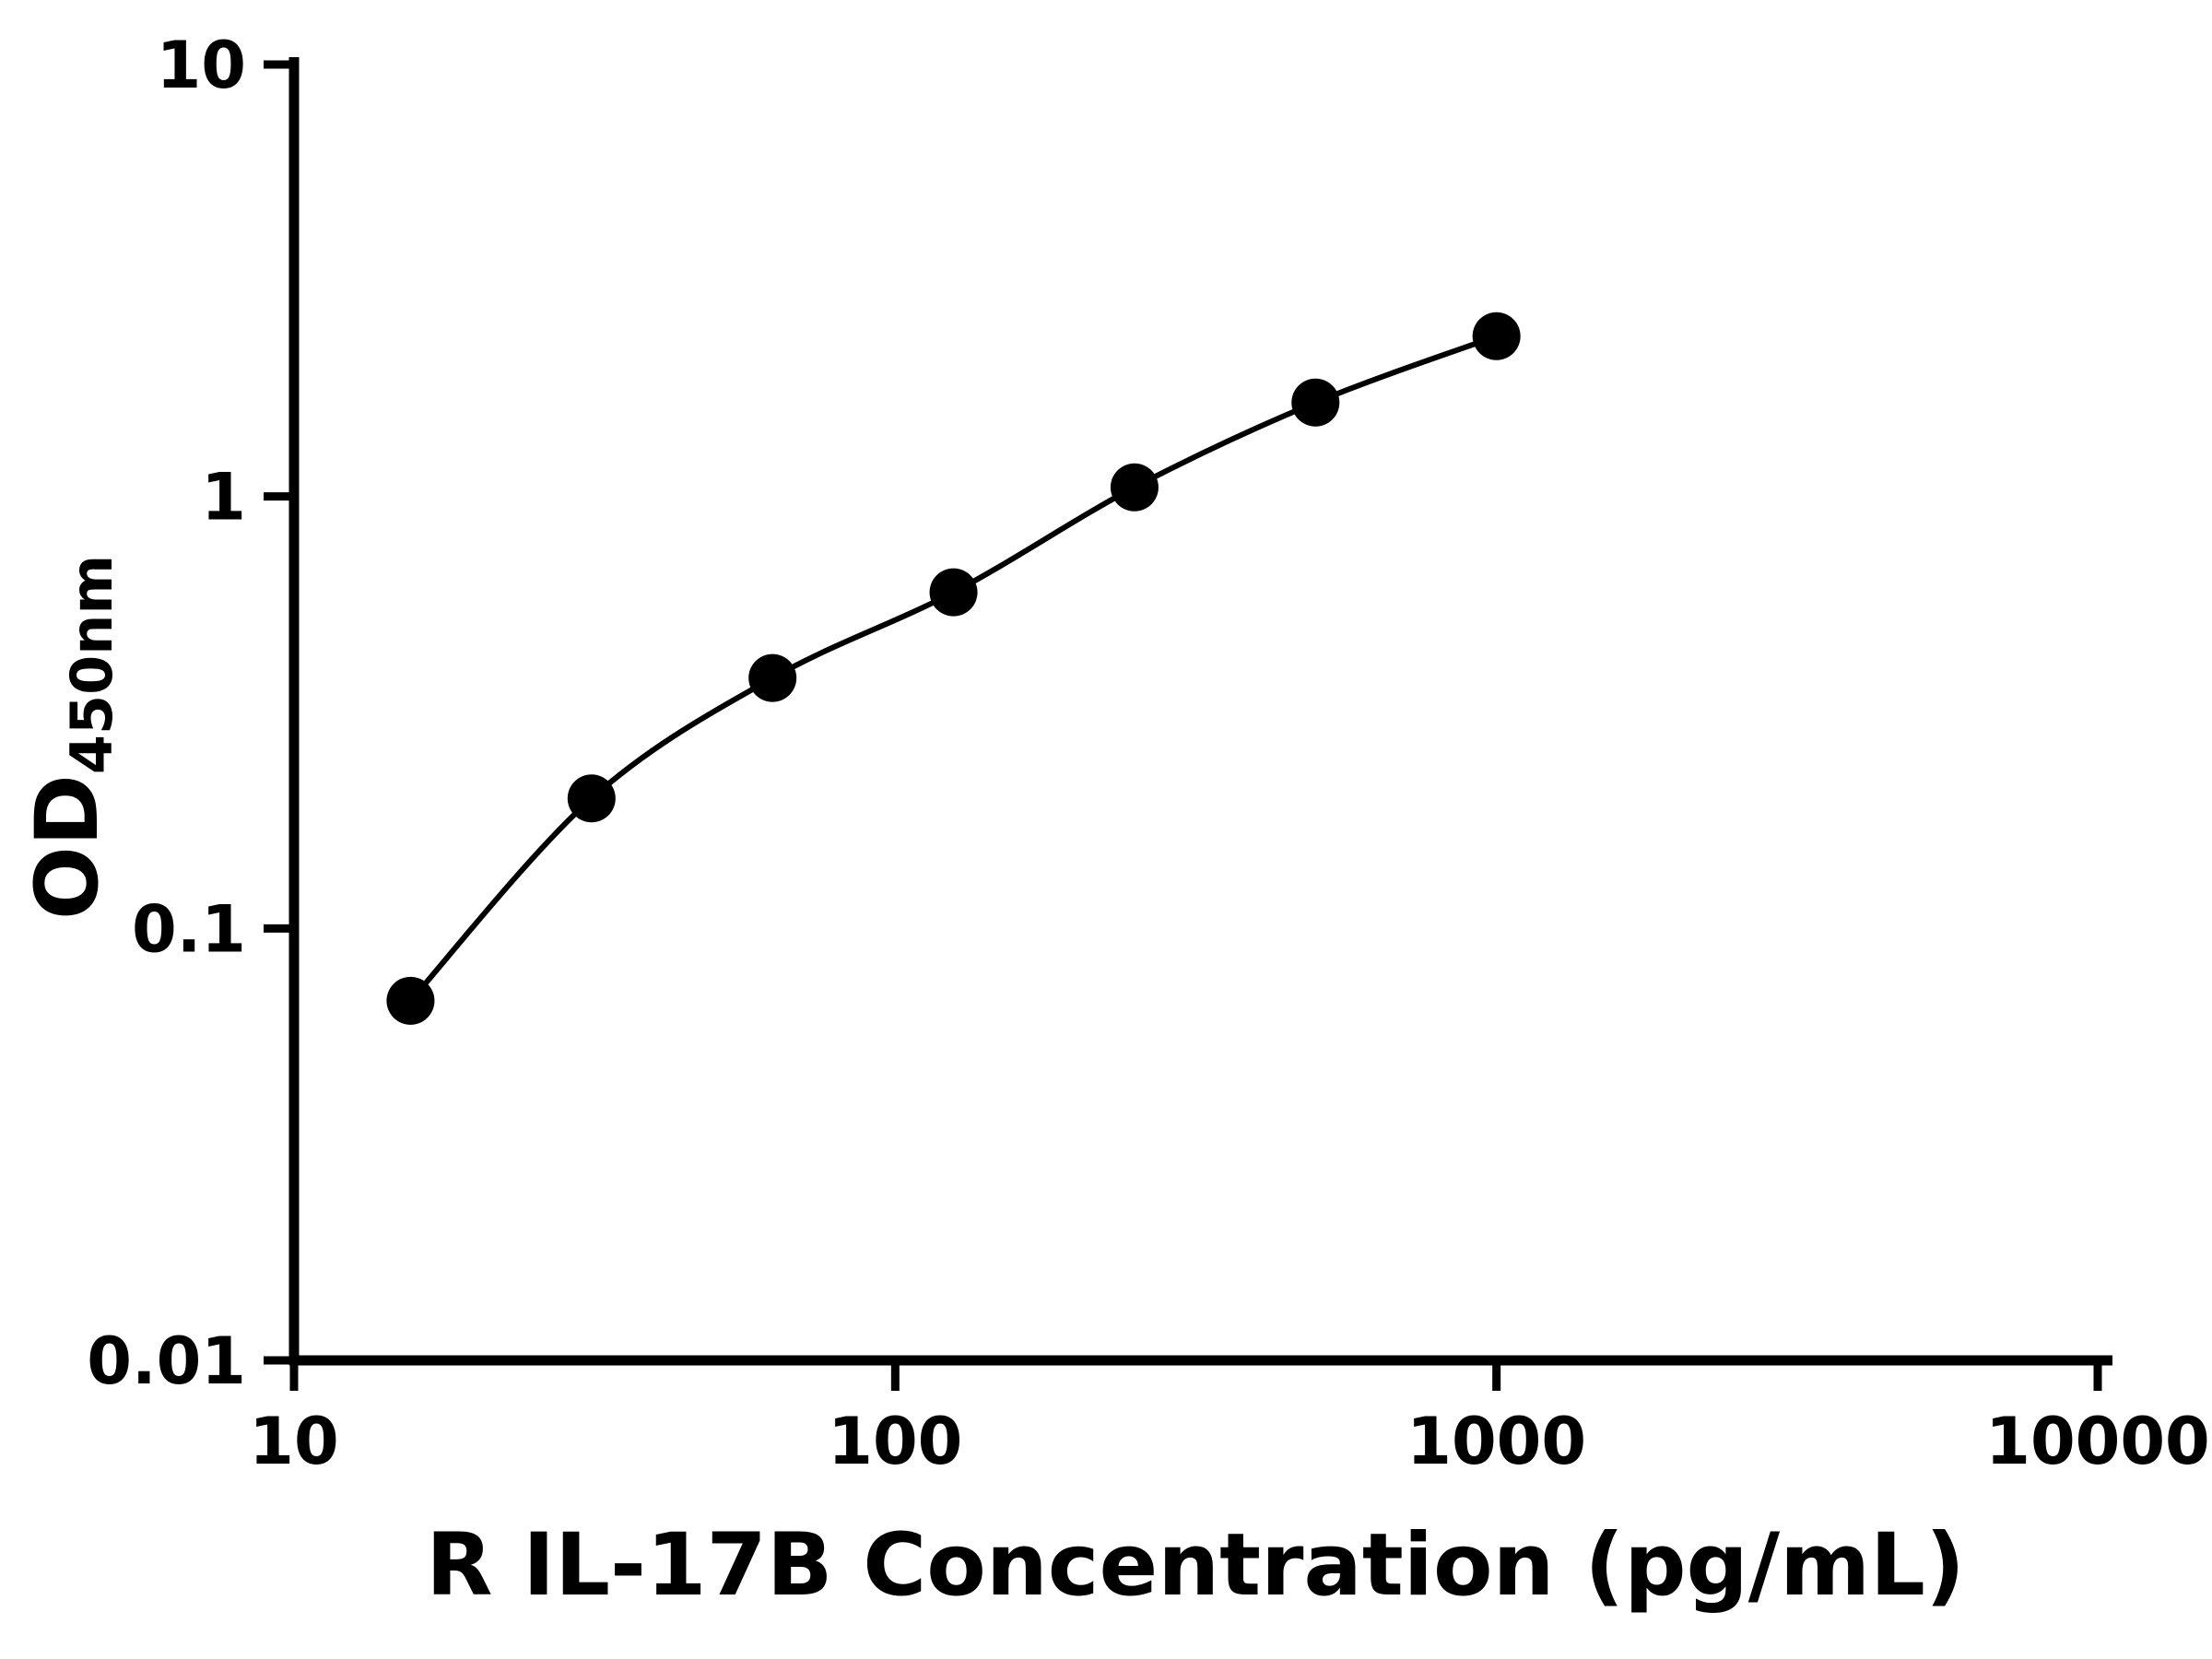 Image resolution: width=2212 pixels, height=1659 pixels. I want to click on y-axis-title-main: OD, so click(68, 847).